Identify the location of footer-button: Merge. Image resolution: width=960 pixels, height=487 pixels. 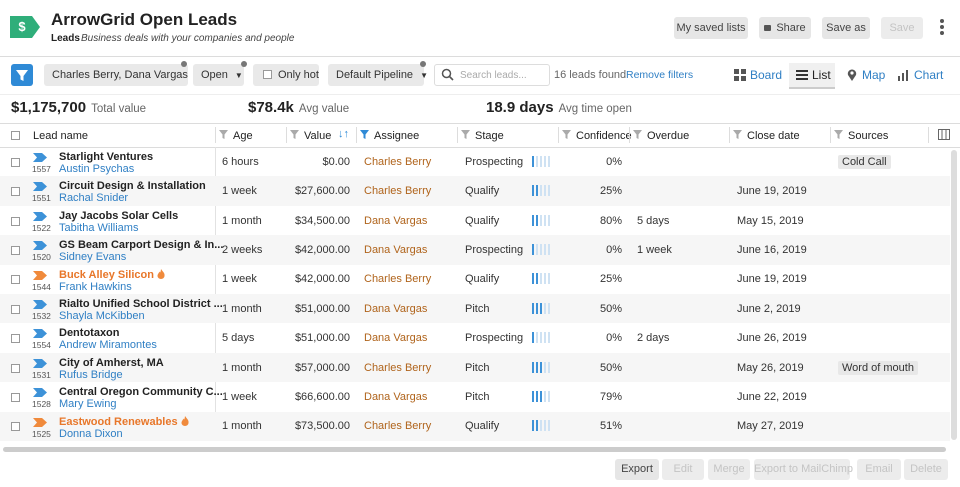
(729, 469).